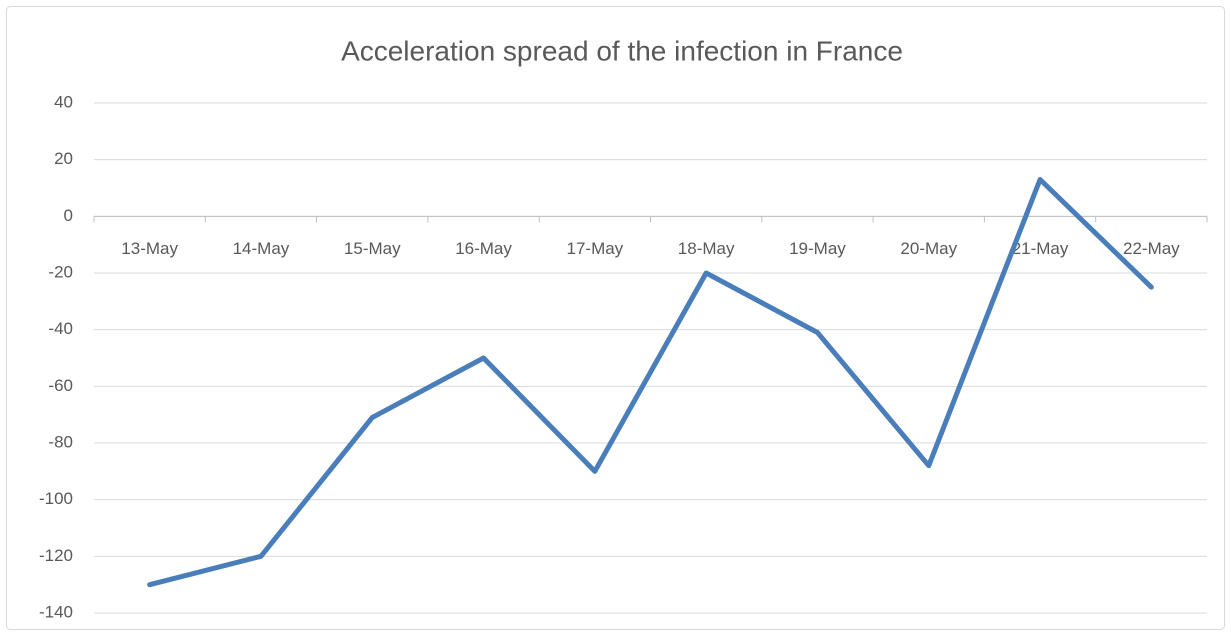  I want to click on y-tick-label: -140, so click(56, 611).